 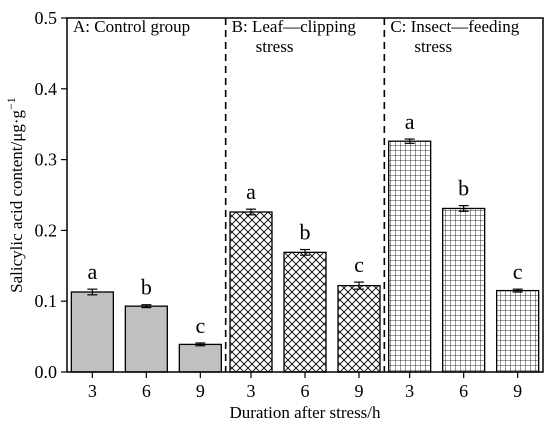 I want to click on x-axis-ticks: 3 6 9 3 6 9 3 6 9, so click(x=305, y=386).